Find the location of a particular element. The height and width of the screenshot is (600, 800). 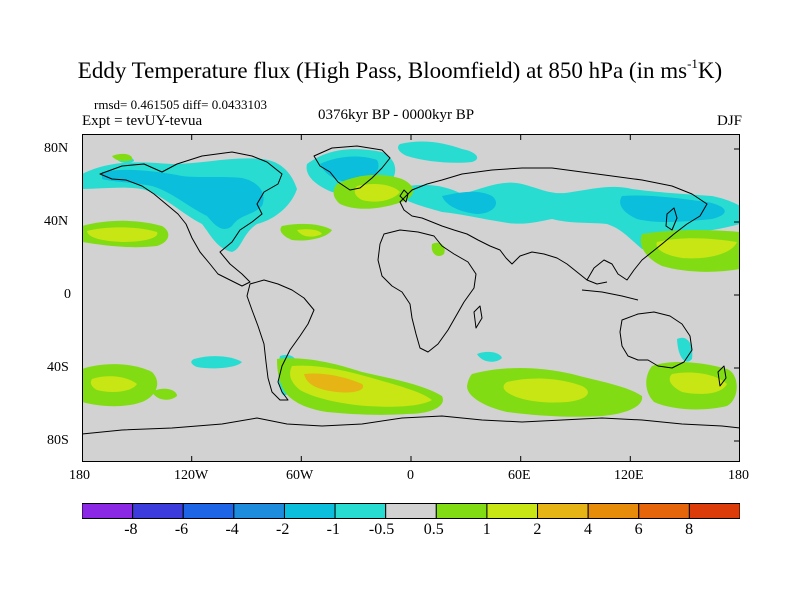

coast-madagascar is located at coordinates (478, 317).